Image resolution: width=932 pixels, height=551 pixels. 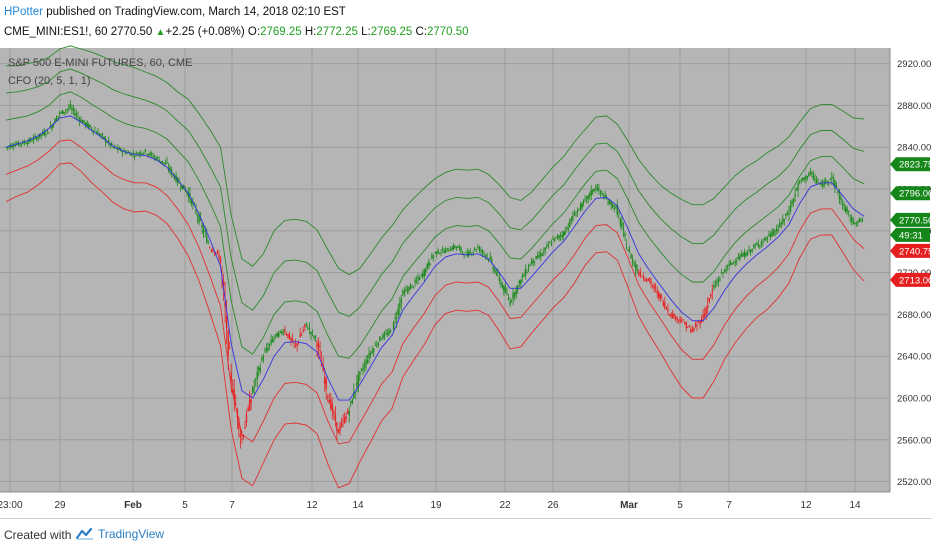 I want to click on x-tick-label: Feb, so click(x=133, y=505).